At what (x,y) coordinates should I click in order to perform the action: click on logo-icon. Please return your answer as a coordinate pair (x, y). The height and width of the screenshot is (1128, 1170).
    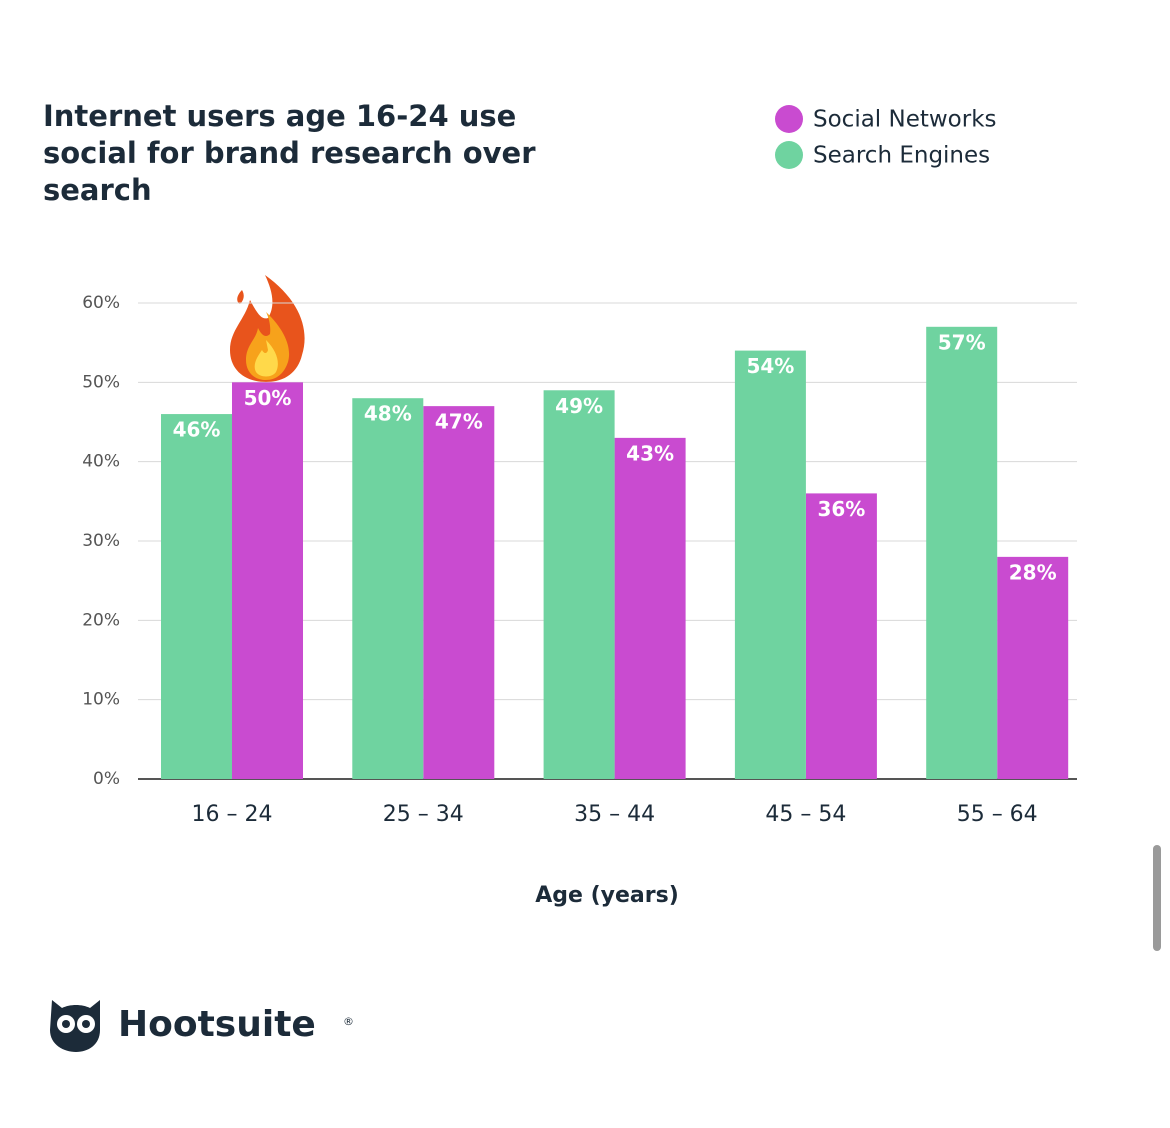
    Looking at the image, I should click on (75, 1026).